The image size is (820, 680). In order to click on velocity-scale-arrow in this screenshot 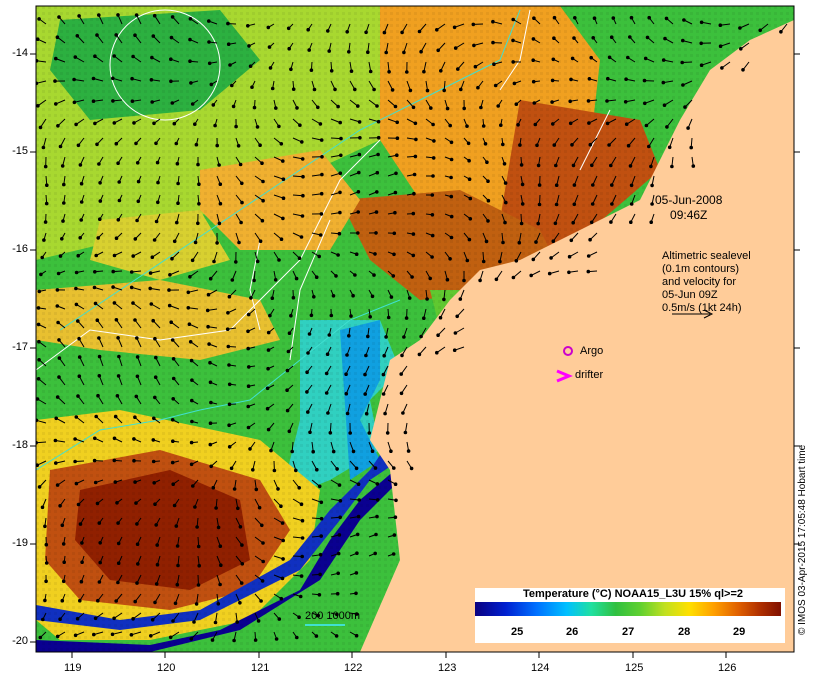, I will do `click(693, 314)`.